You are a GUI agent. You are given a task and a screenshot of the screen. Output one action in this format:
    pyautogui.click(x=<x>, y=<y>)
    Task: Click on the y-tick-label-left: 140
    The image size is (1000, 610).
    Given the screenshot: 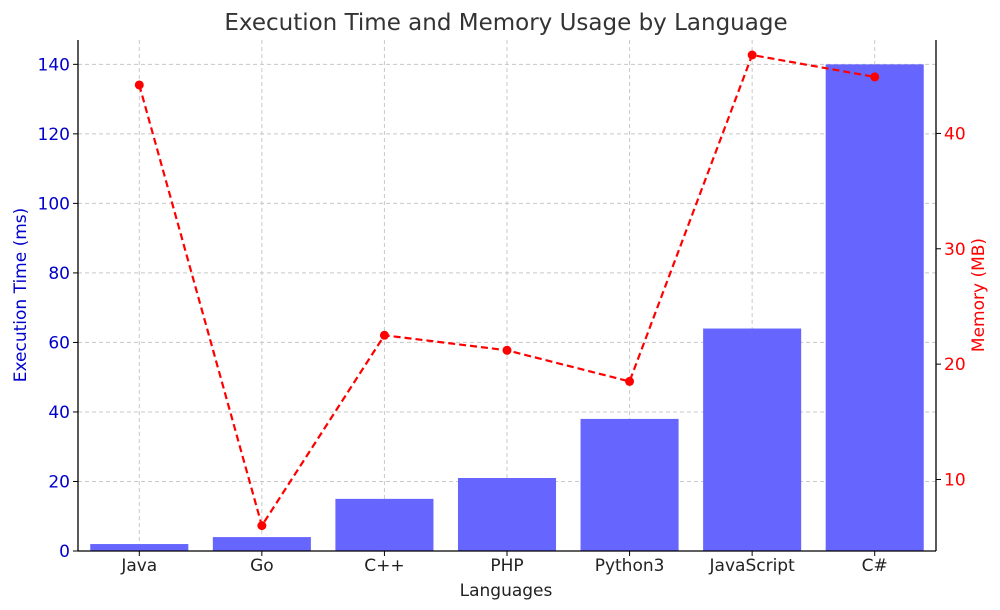 What is the action you would take?
    pyautogui.click(x=54, y=65)
    